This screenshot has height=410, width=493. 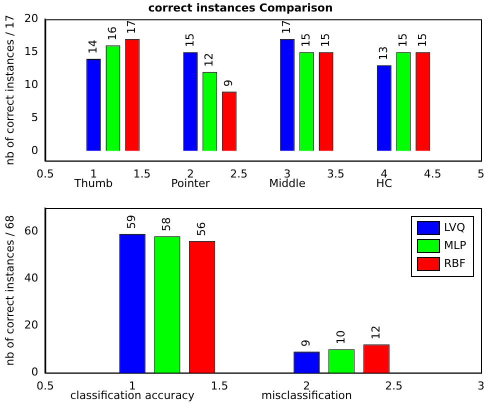 What do you see at coordinates (131, 221) in the screenshot?
I see `data-label: 59` at bounding box center [131, 221].